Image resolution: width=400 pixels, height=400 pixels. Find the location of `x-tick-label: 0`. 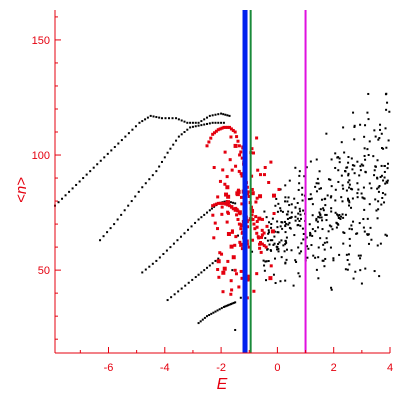

x-tick-label: 0 is located at coordinates (277, 368).